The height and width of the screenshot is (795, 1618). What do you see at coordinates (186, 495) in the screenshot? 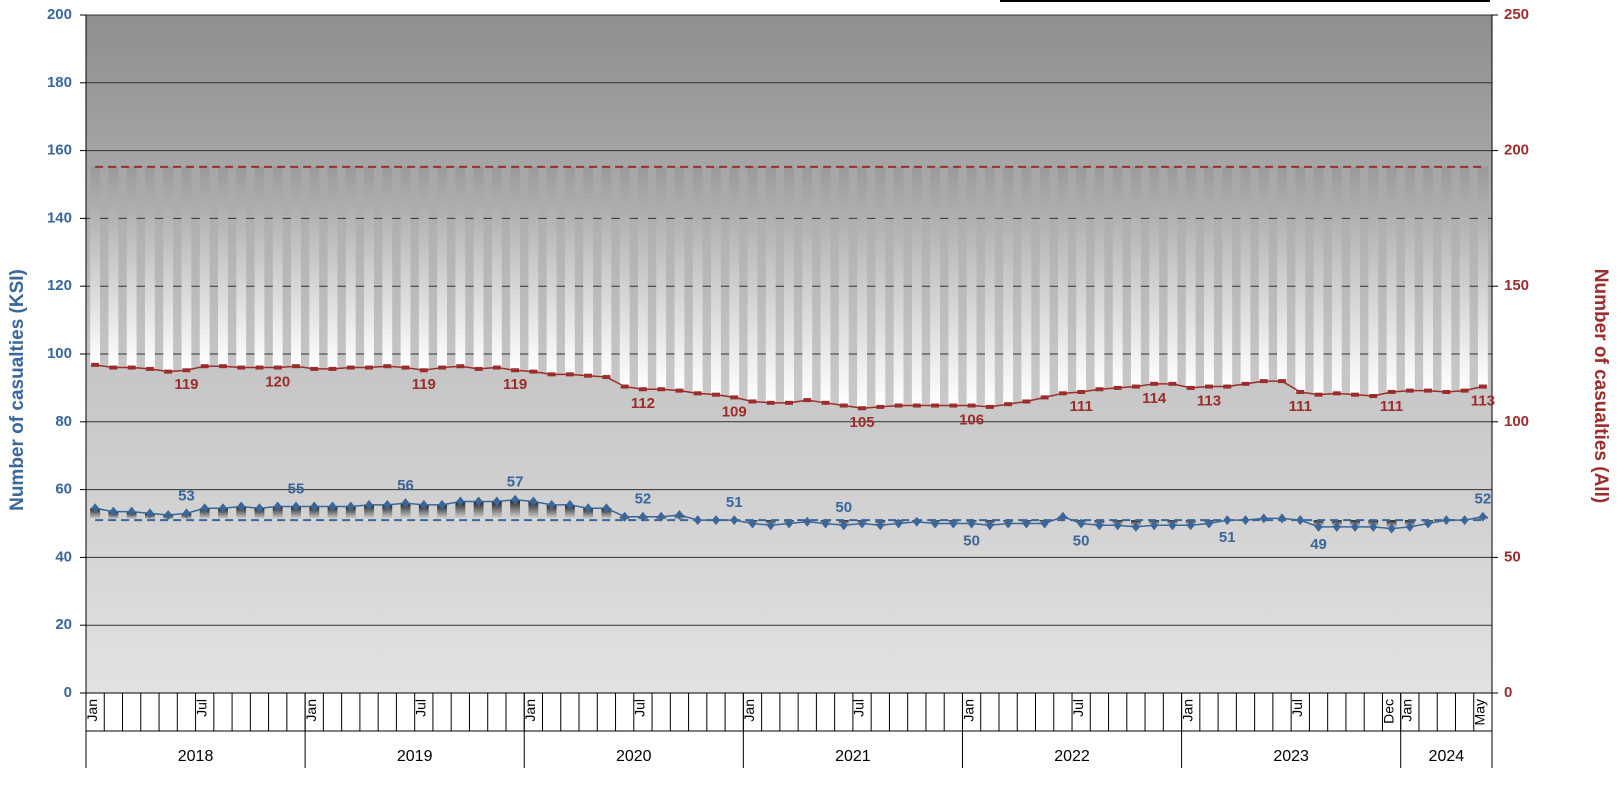
I see `data-label: 53` at bounding box center [186, 495].